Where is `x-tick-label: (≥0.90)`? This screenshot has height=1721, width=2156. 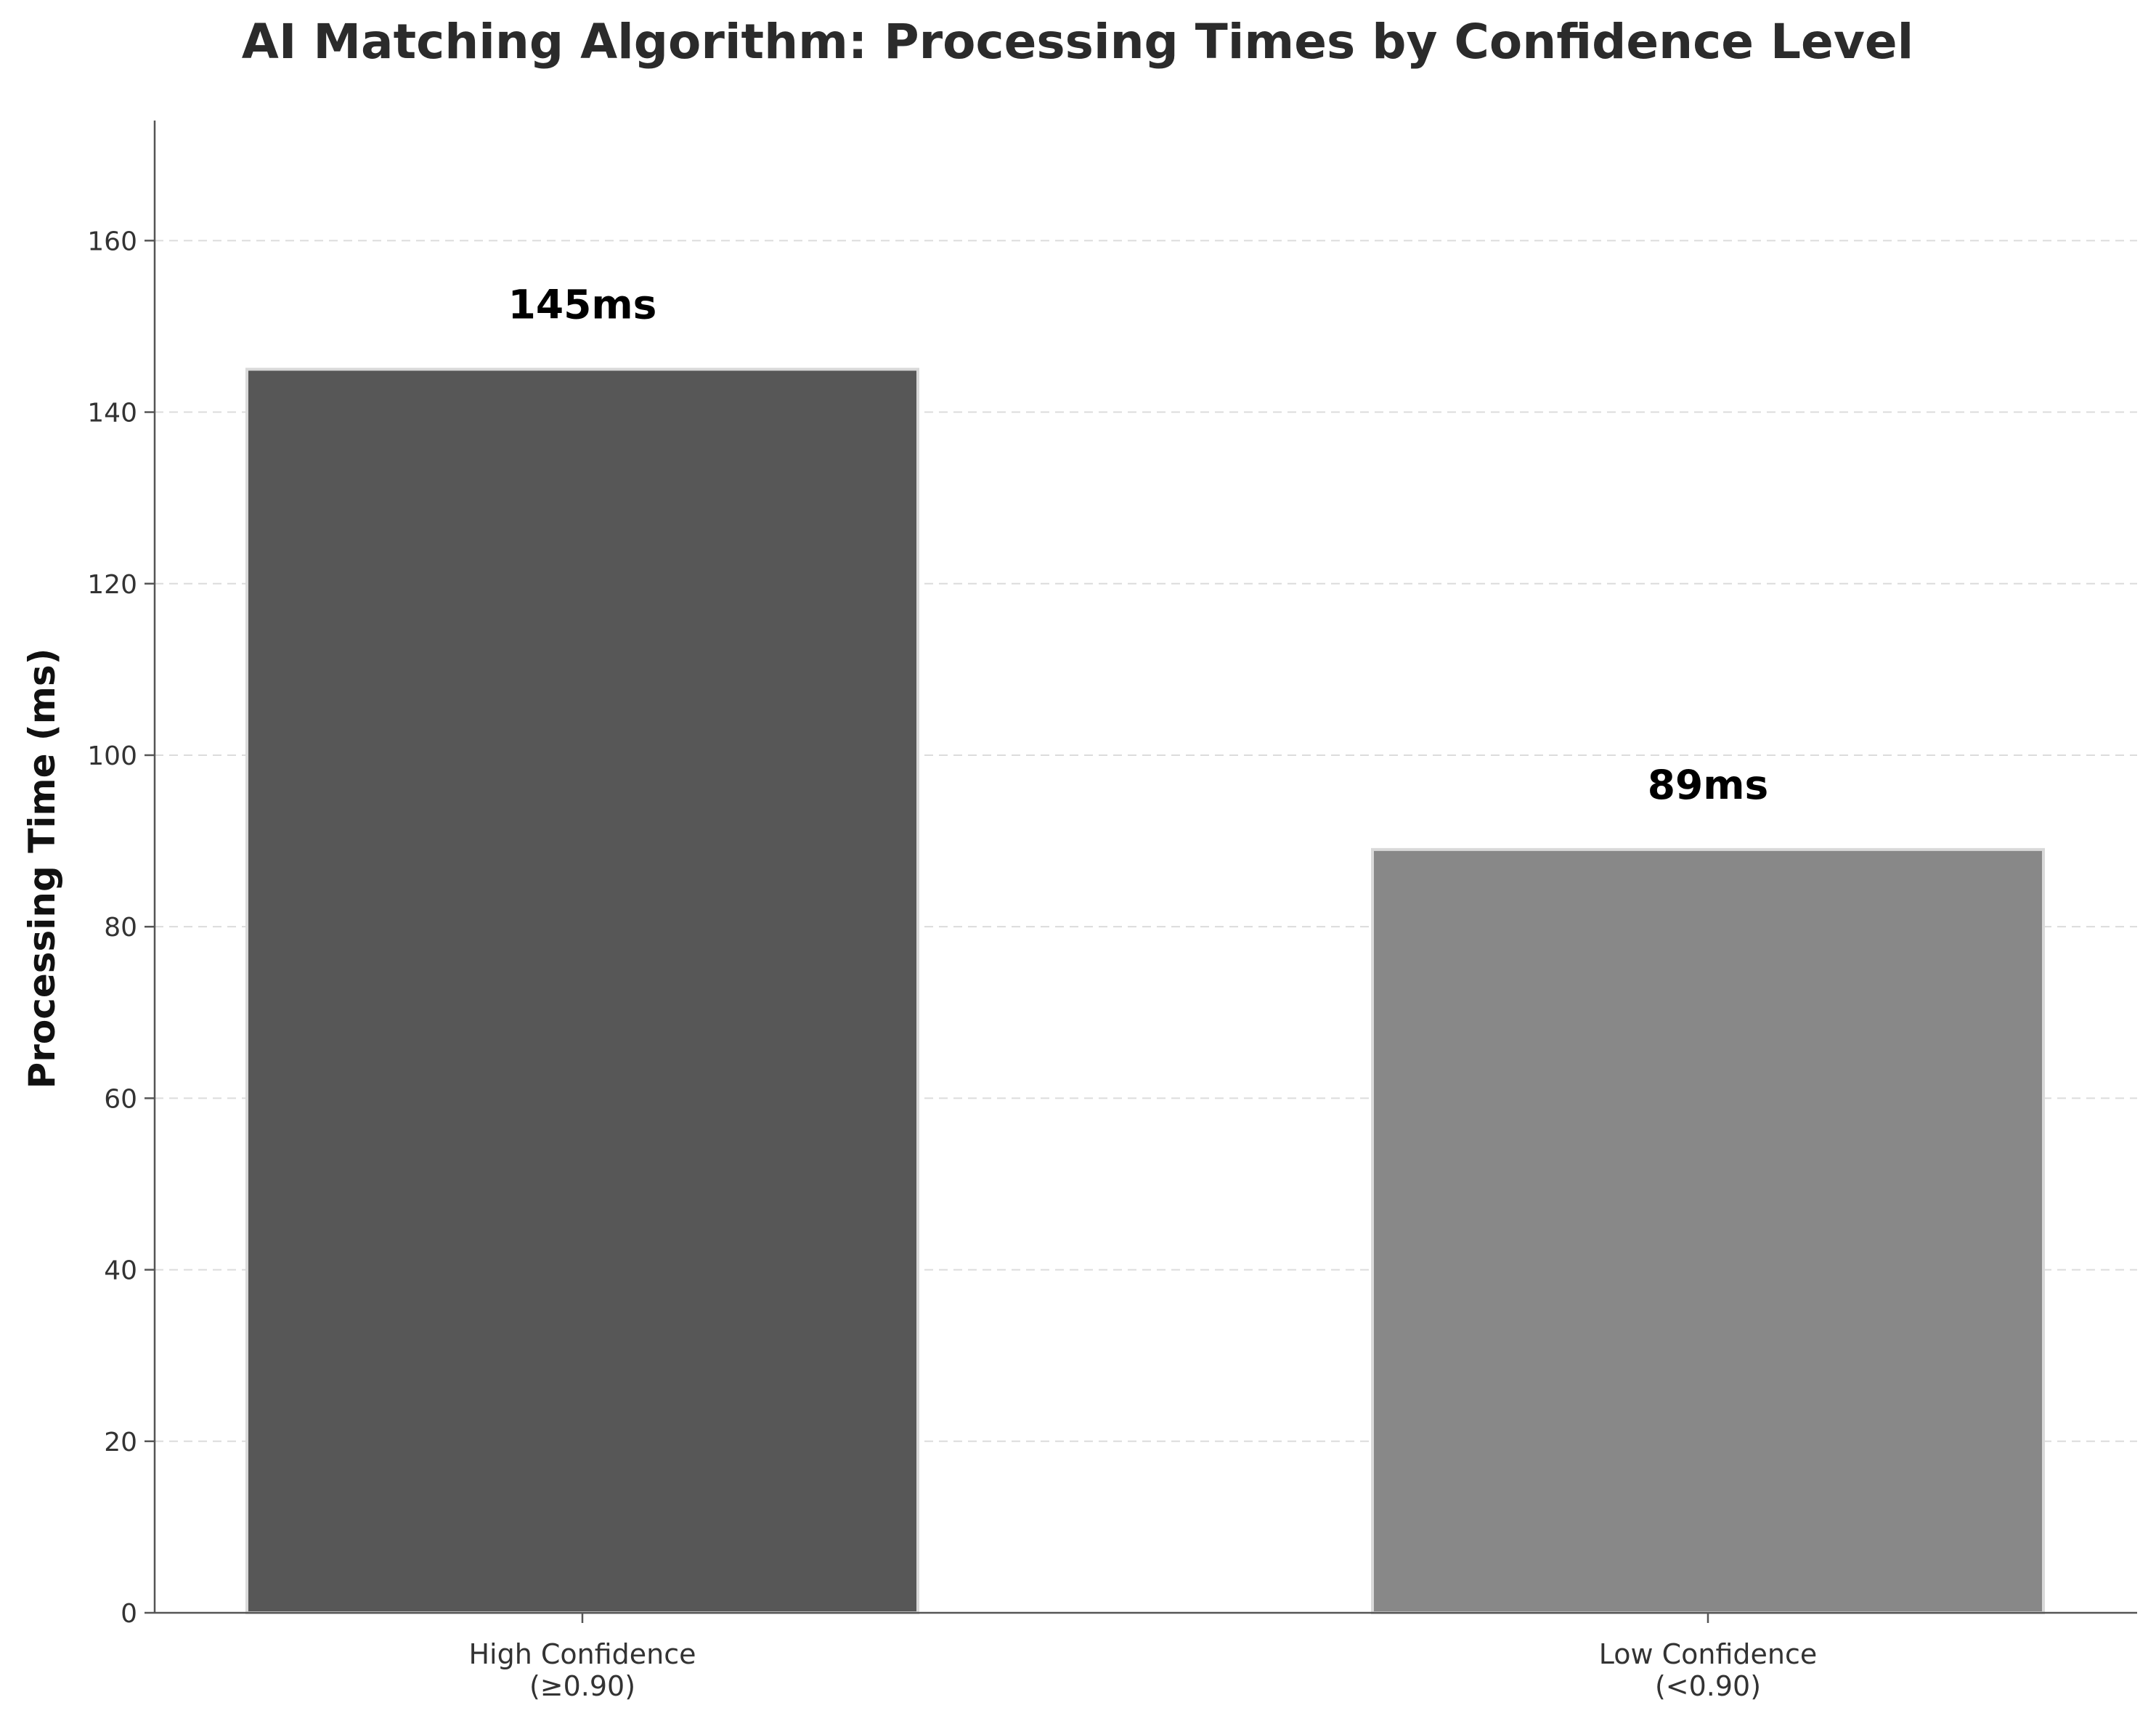 x-tick-label: (≥0.90) is located at coordinates (582, 1686).